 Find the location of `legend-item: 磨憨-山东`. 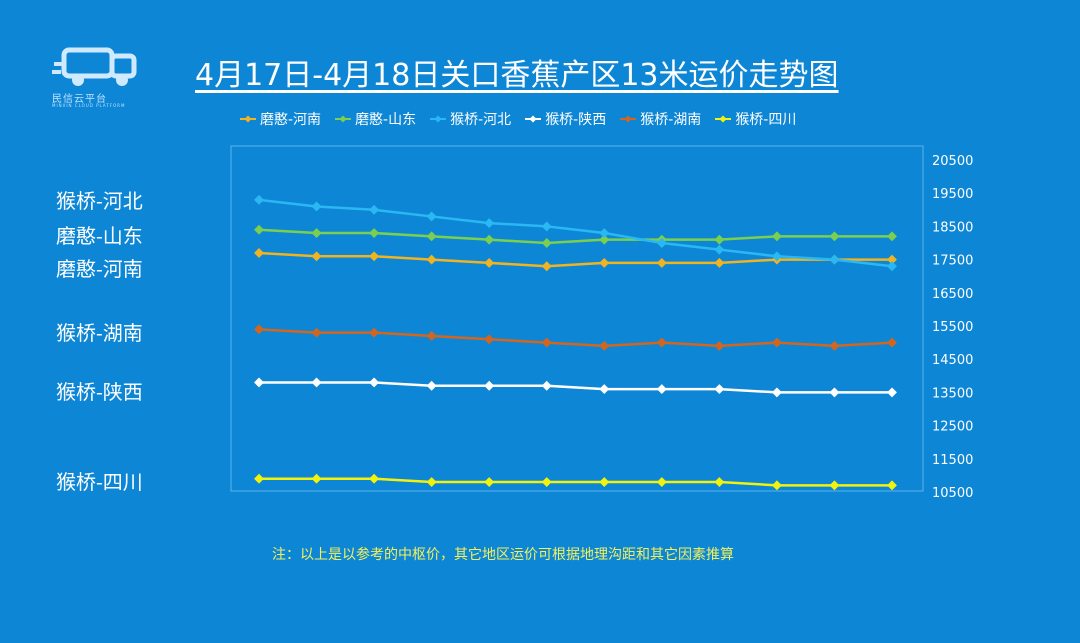

legend-item: 磨憨-山东 is located at coordinates (375, 119).